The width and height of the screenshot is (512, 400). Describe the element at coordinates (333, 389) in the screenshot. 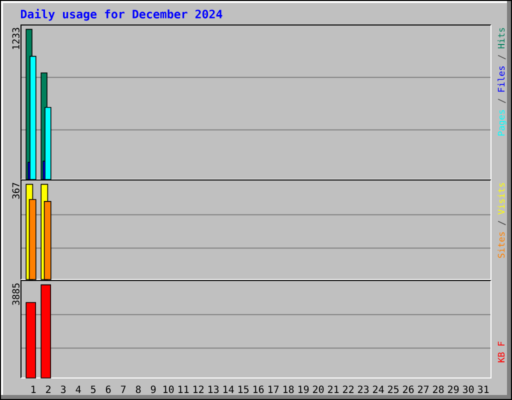

I see `x-tick-label: 21` at that location.